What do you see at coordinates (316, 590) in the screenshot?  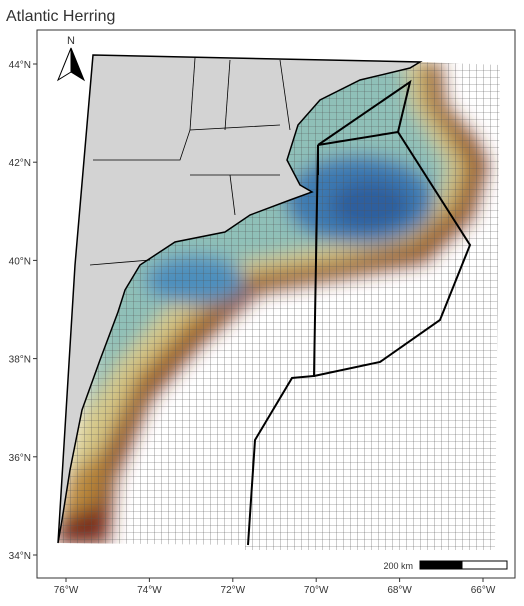 I see `x-tick-label: 70°W` at bounding box center [316, 590].